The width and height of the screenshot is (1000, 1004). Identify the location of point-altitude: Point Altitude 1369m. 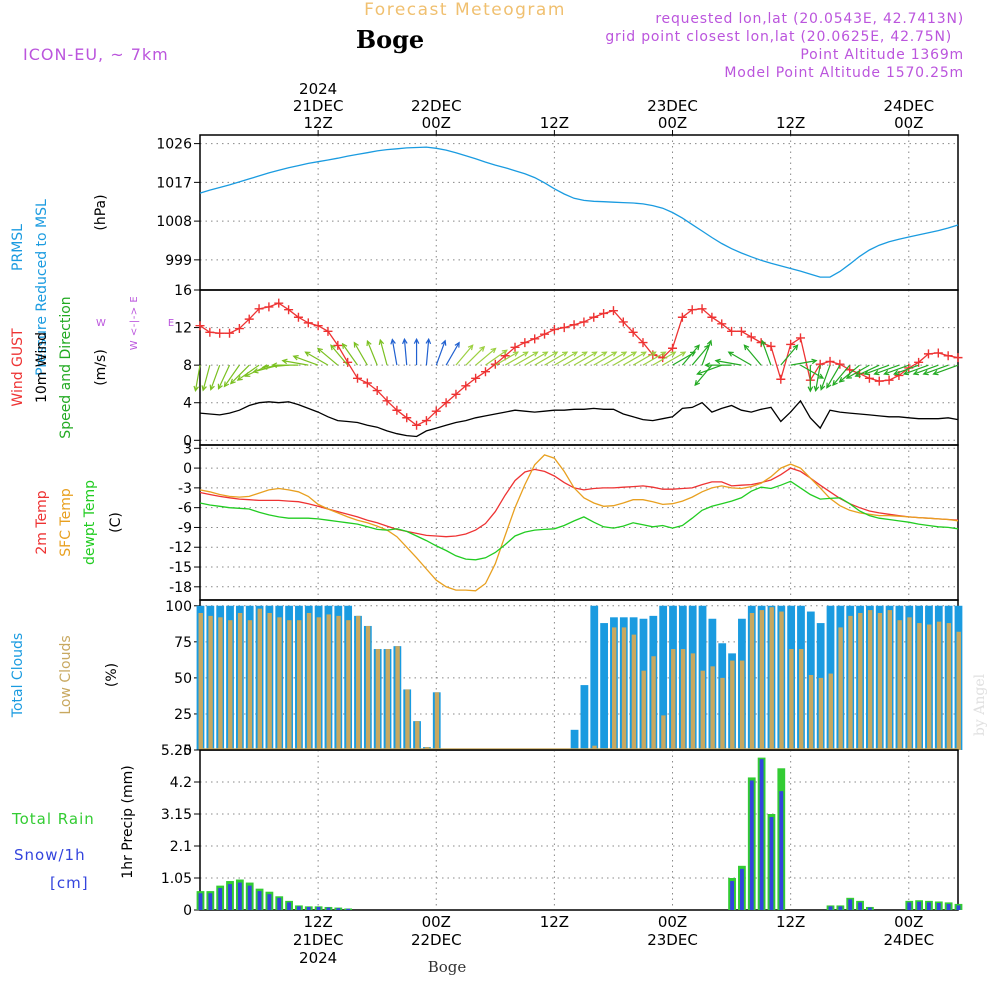
(882, 55).